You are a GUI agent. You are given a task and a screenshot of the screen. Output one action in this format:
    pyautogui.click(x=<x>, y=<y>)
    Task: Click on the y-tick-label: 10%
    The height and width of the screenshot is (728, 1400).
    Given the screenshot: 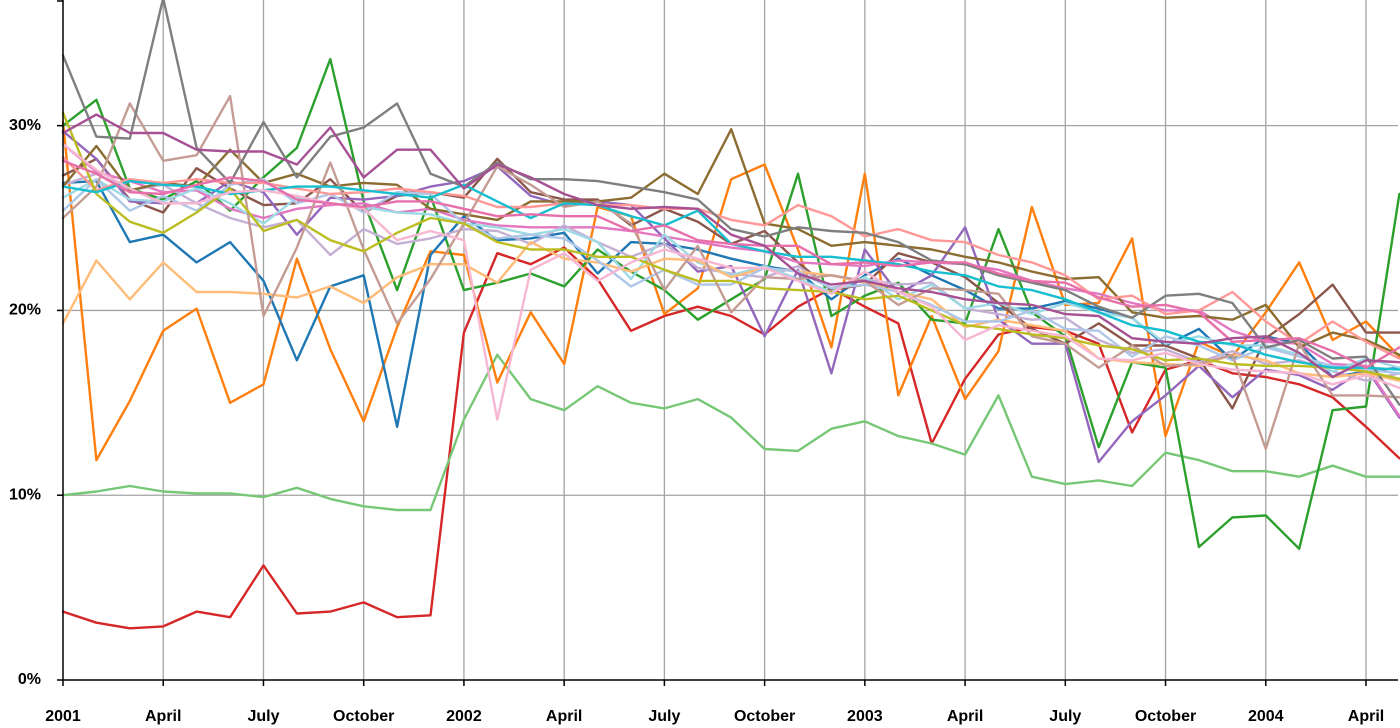 What is the action you would take?
    pyautogui.click(x=25, y=494)
    